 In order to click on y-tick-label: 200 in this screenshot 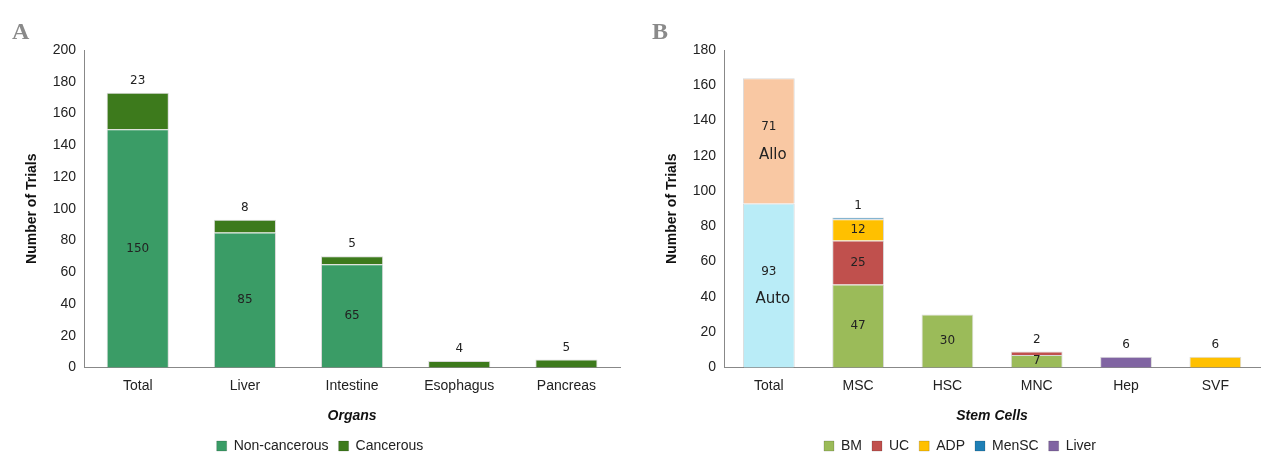, I will do `click(64, 48)`.